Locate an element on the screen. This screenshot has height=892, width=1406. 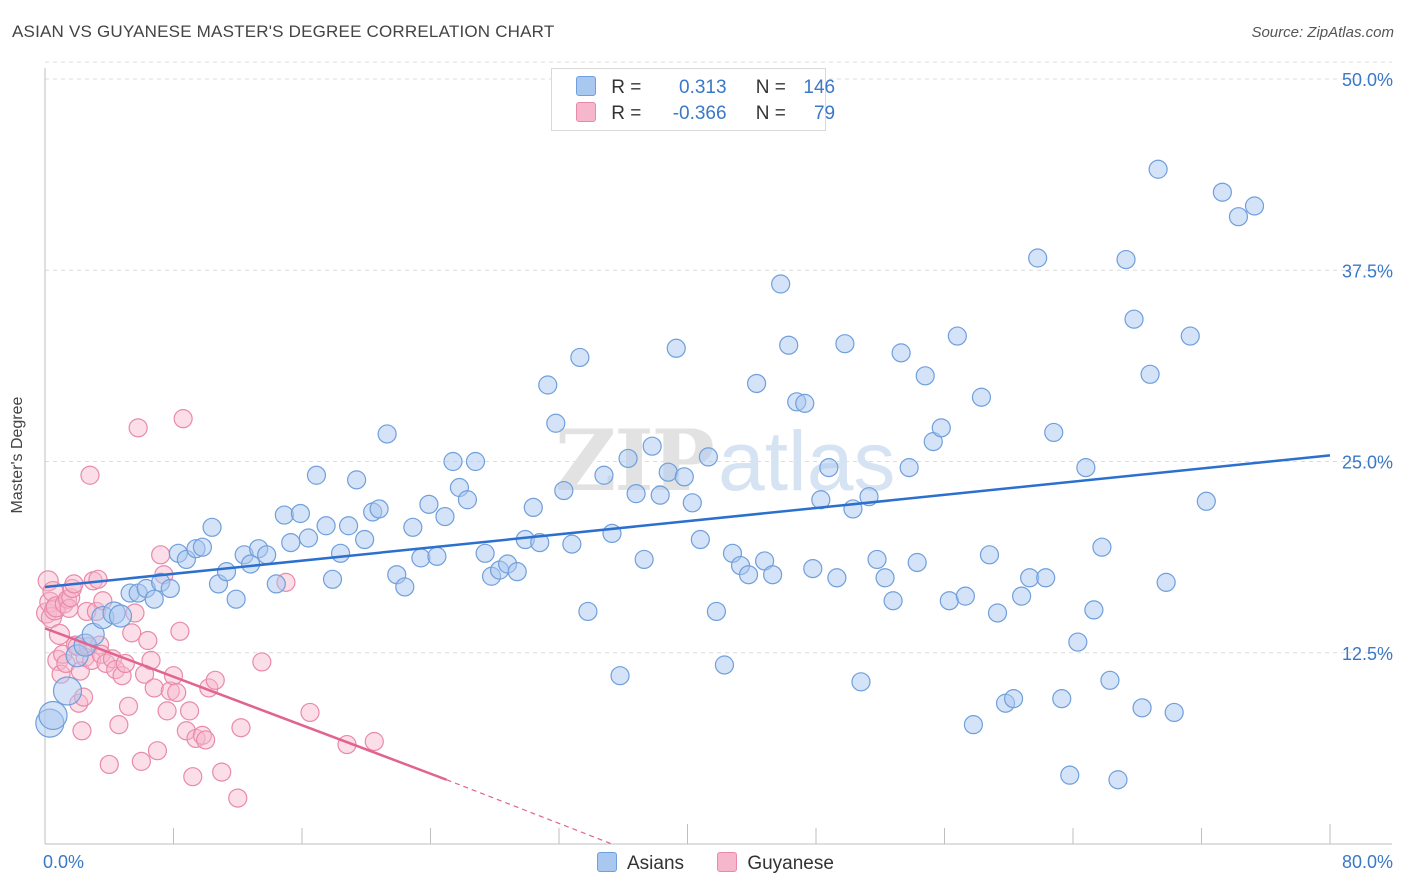
guyanese-trend-line is located at coordinates (246, 704).